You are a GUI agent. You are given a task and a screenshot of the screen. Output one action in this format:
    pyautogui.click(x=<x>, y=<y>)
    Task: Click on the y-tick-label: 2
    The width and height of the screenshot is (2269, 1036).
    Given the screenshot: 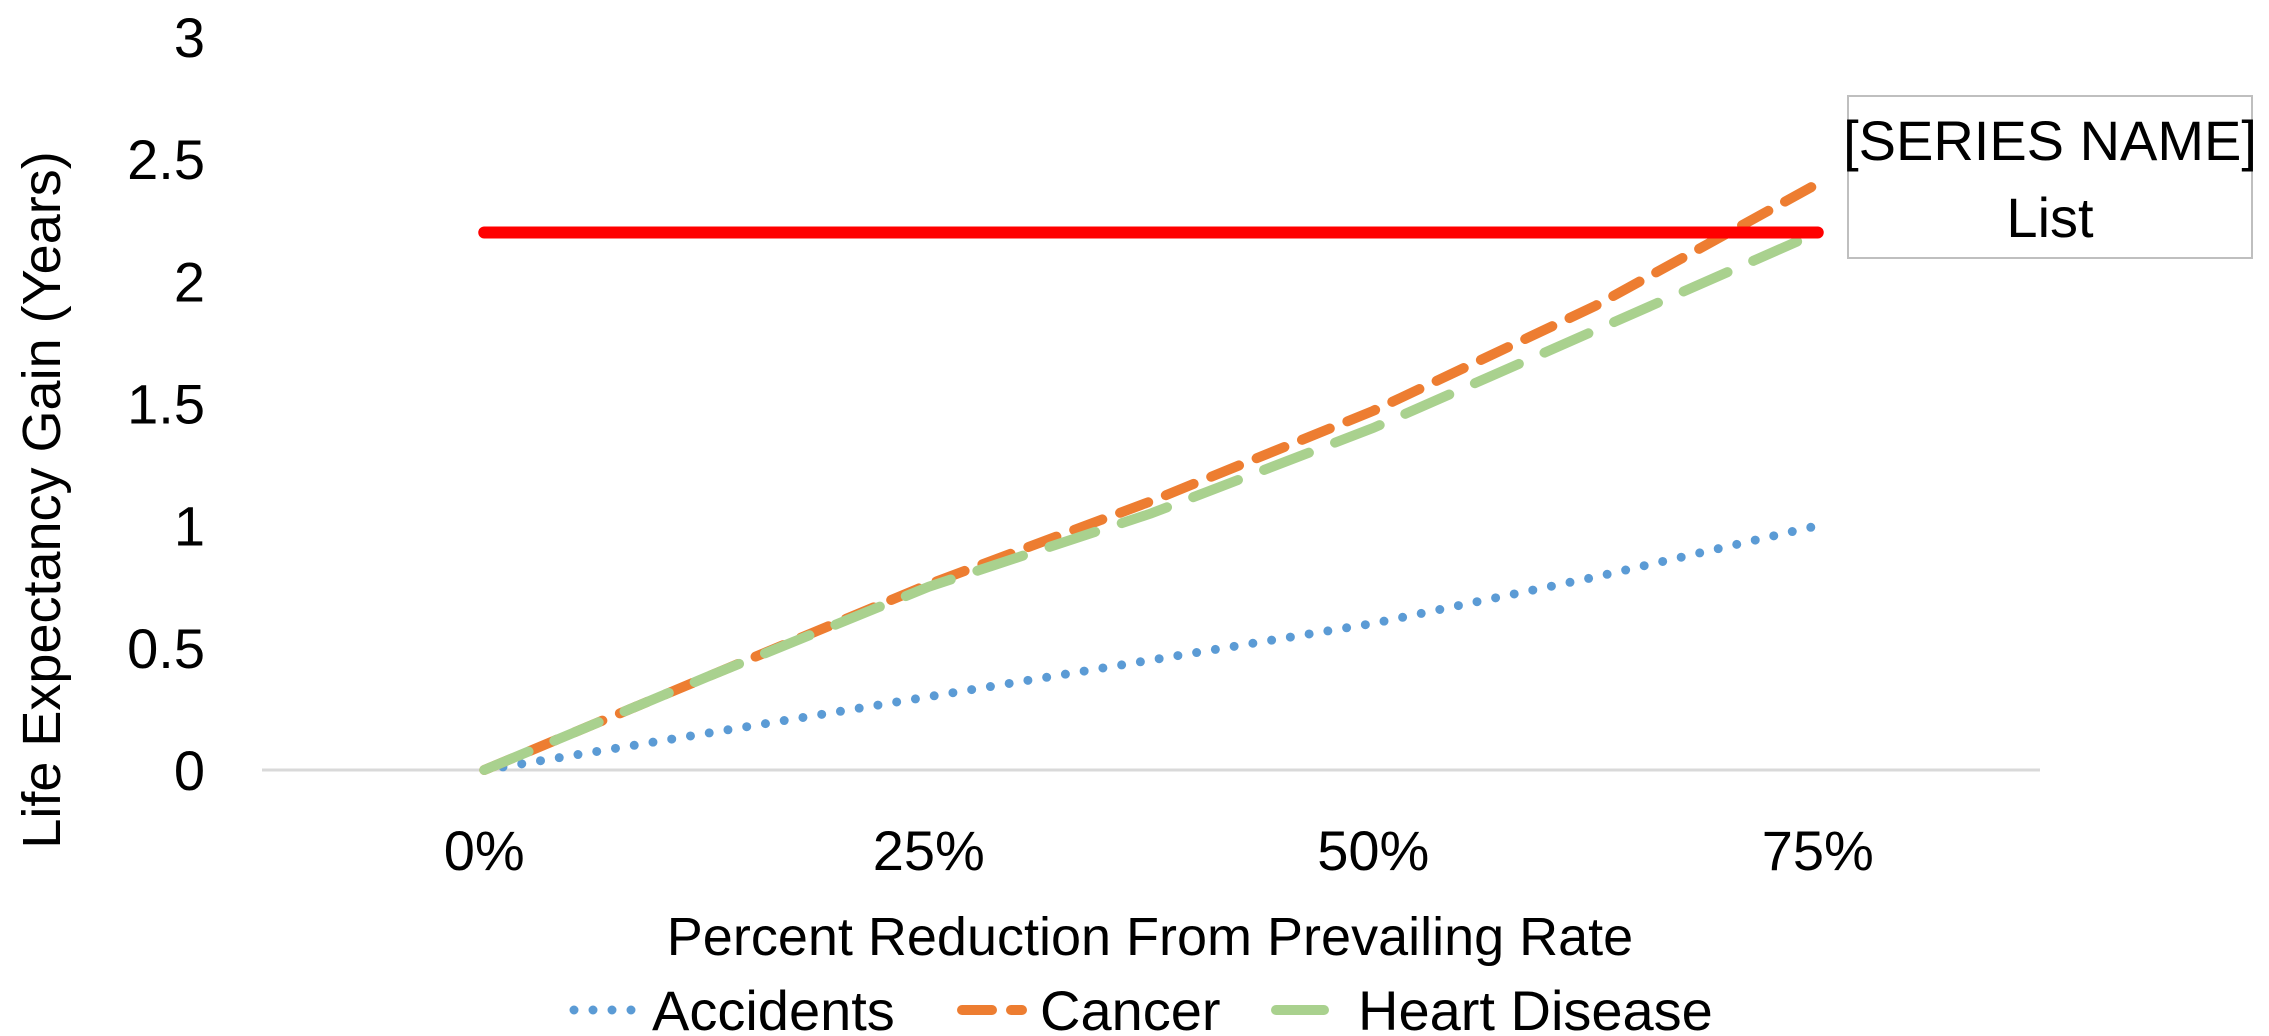 What is the action you would take?
    pyautogui.click(x=189, y=281)
    